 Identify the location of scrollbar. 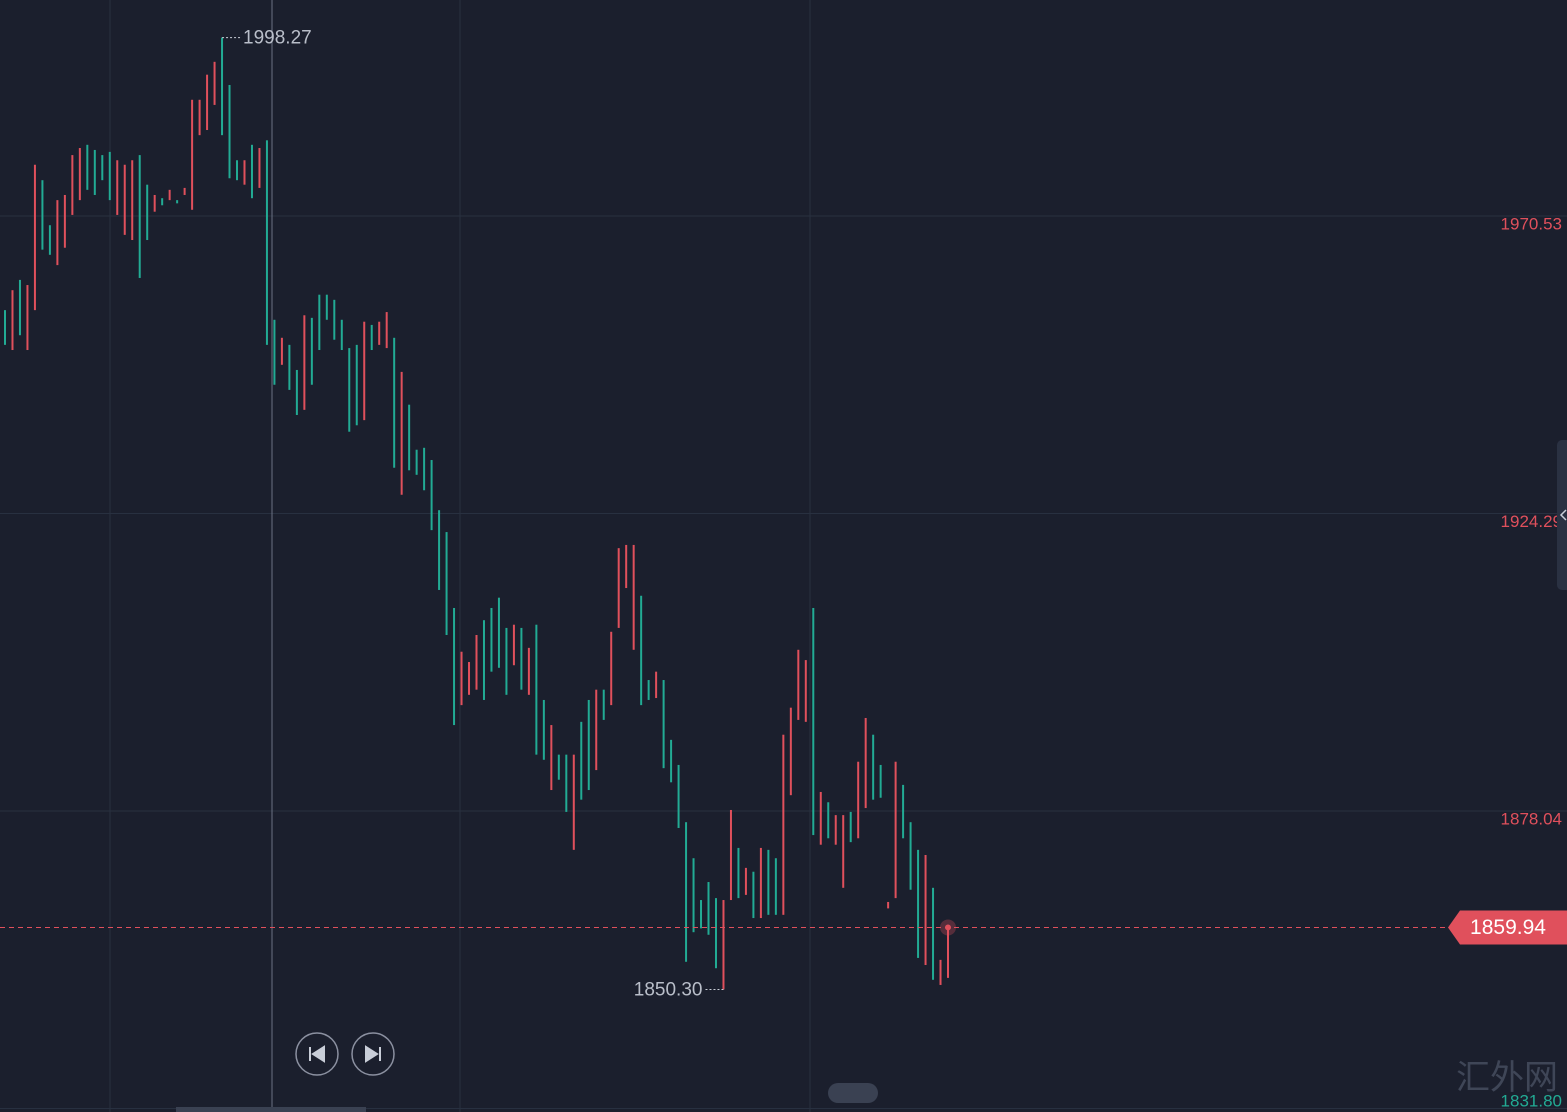
(271, 1109).